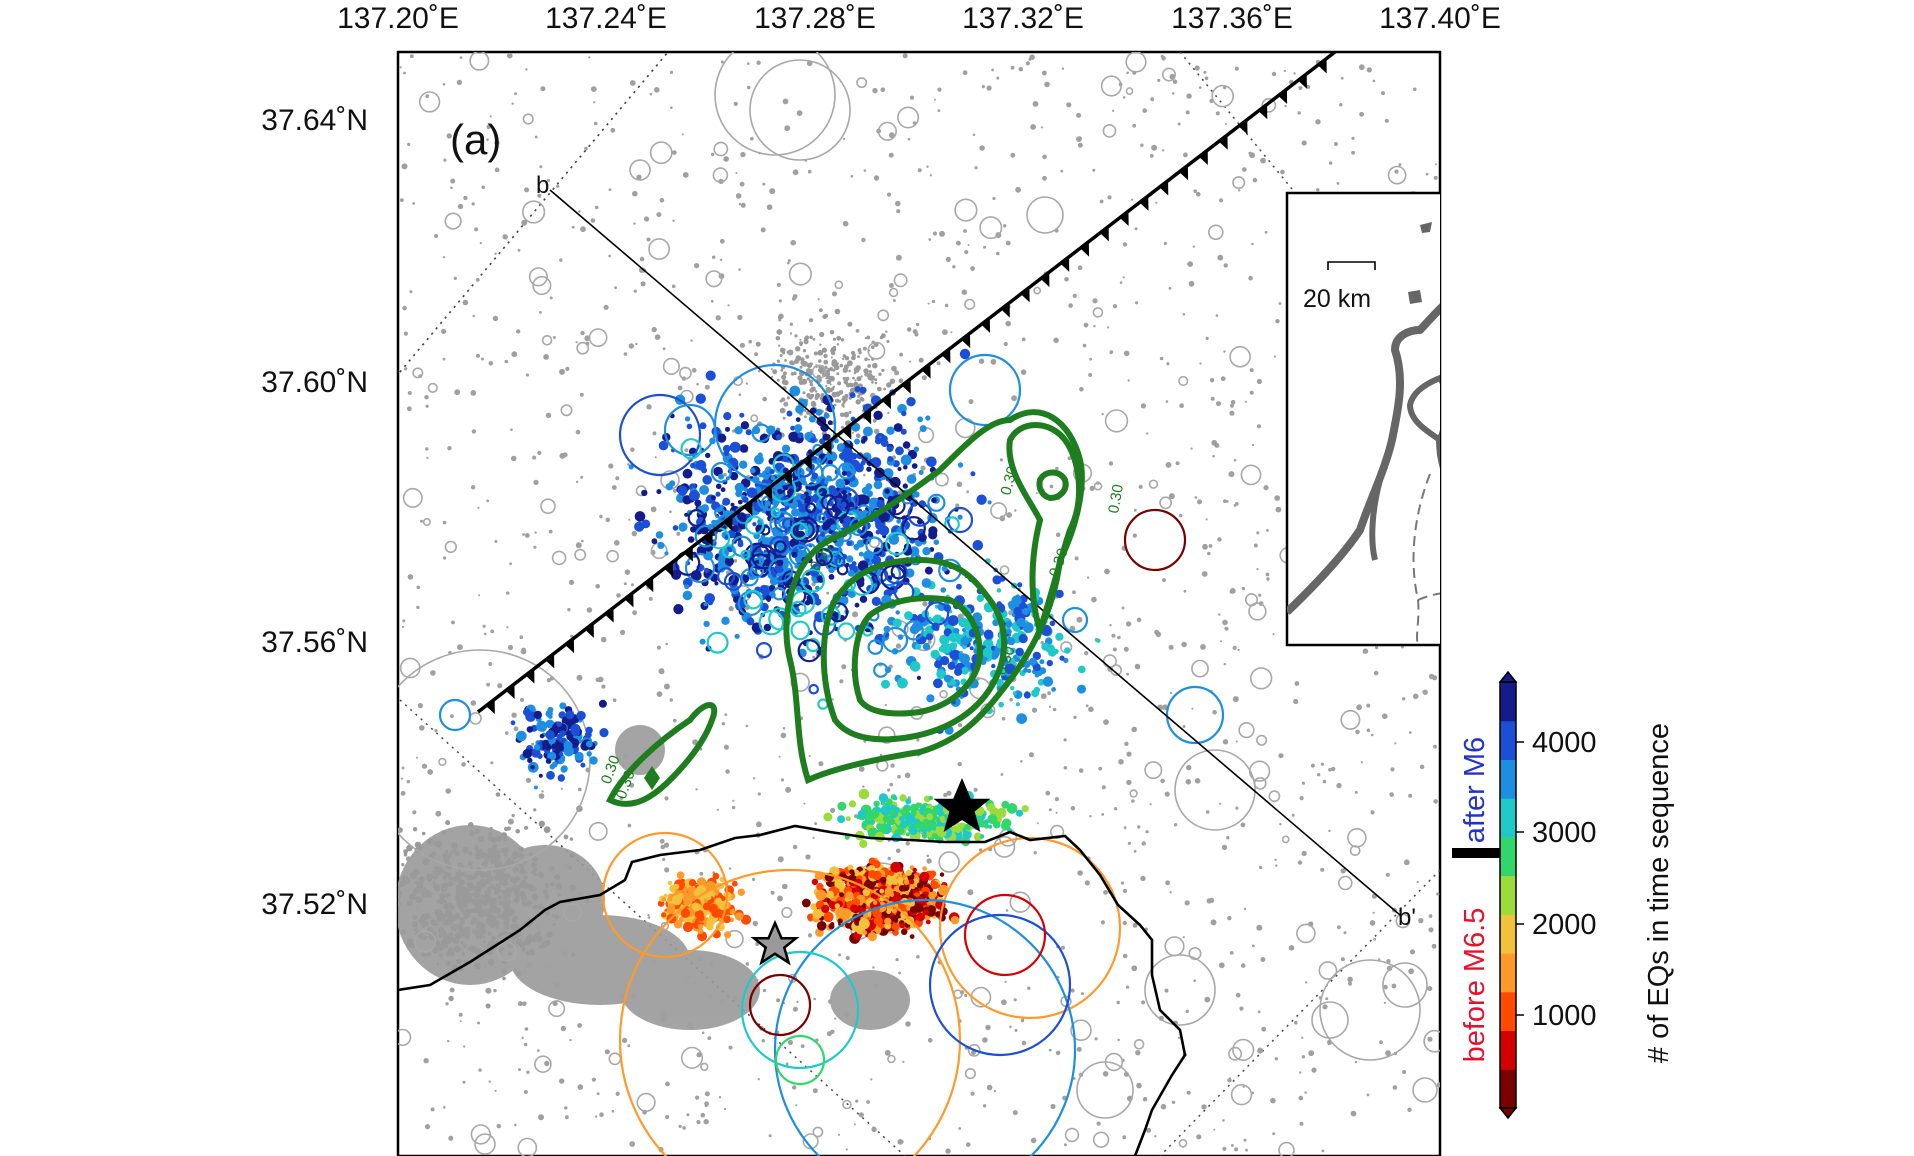 This screenshot has height=1156, width=1914. What do you see at coordinates (1023, 18) in the screenshot?
I see `lon-tick-label: 137.32˚E` at bounding box center [1023, 18].